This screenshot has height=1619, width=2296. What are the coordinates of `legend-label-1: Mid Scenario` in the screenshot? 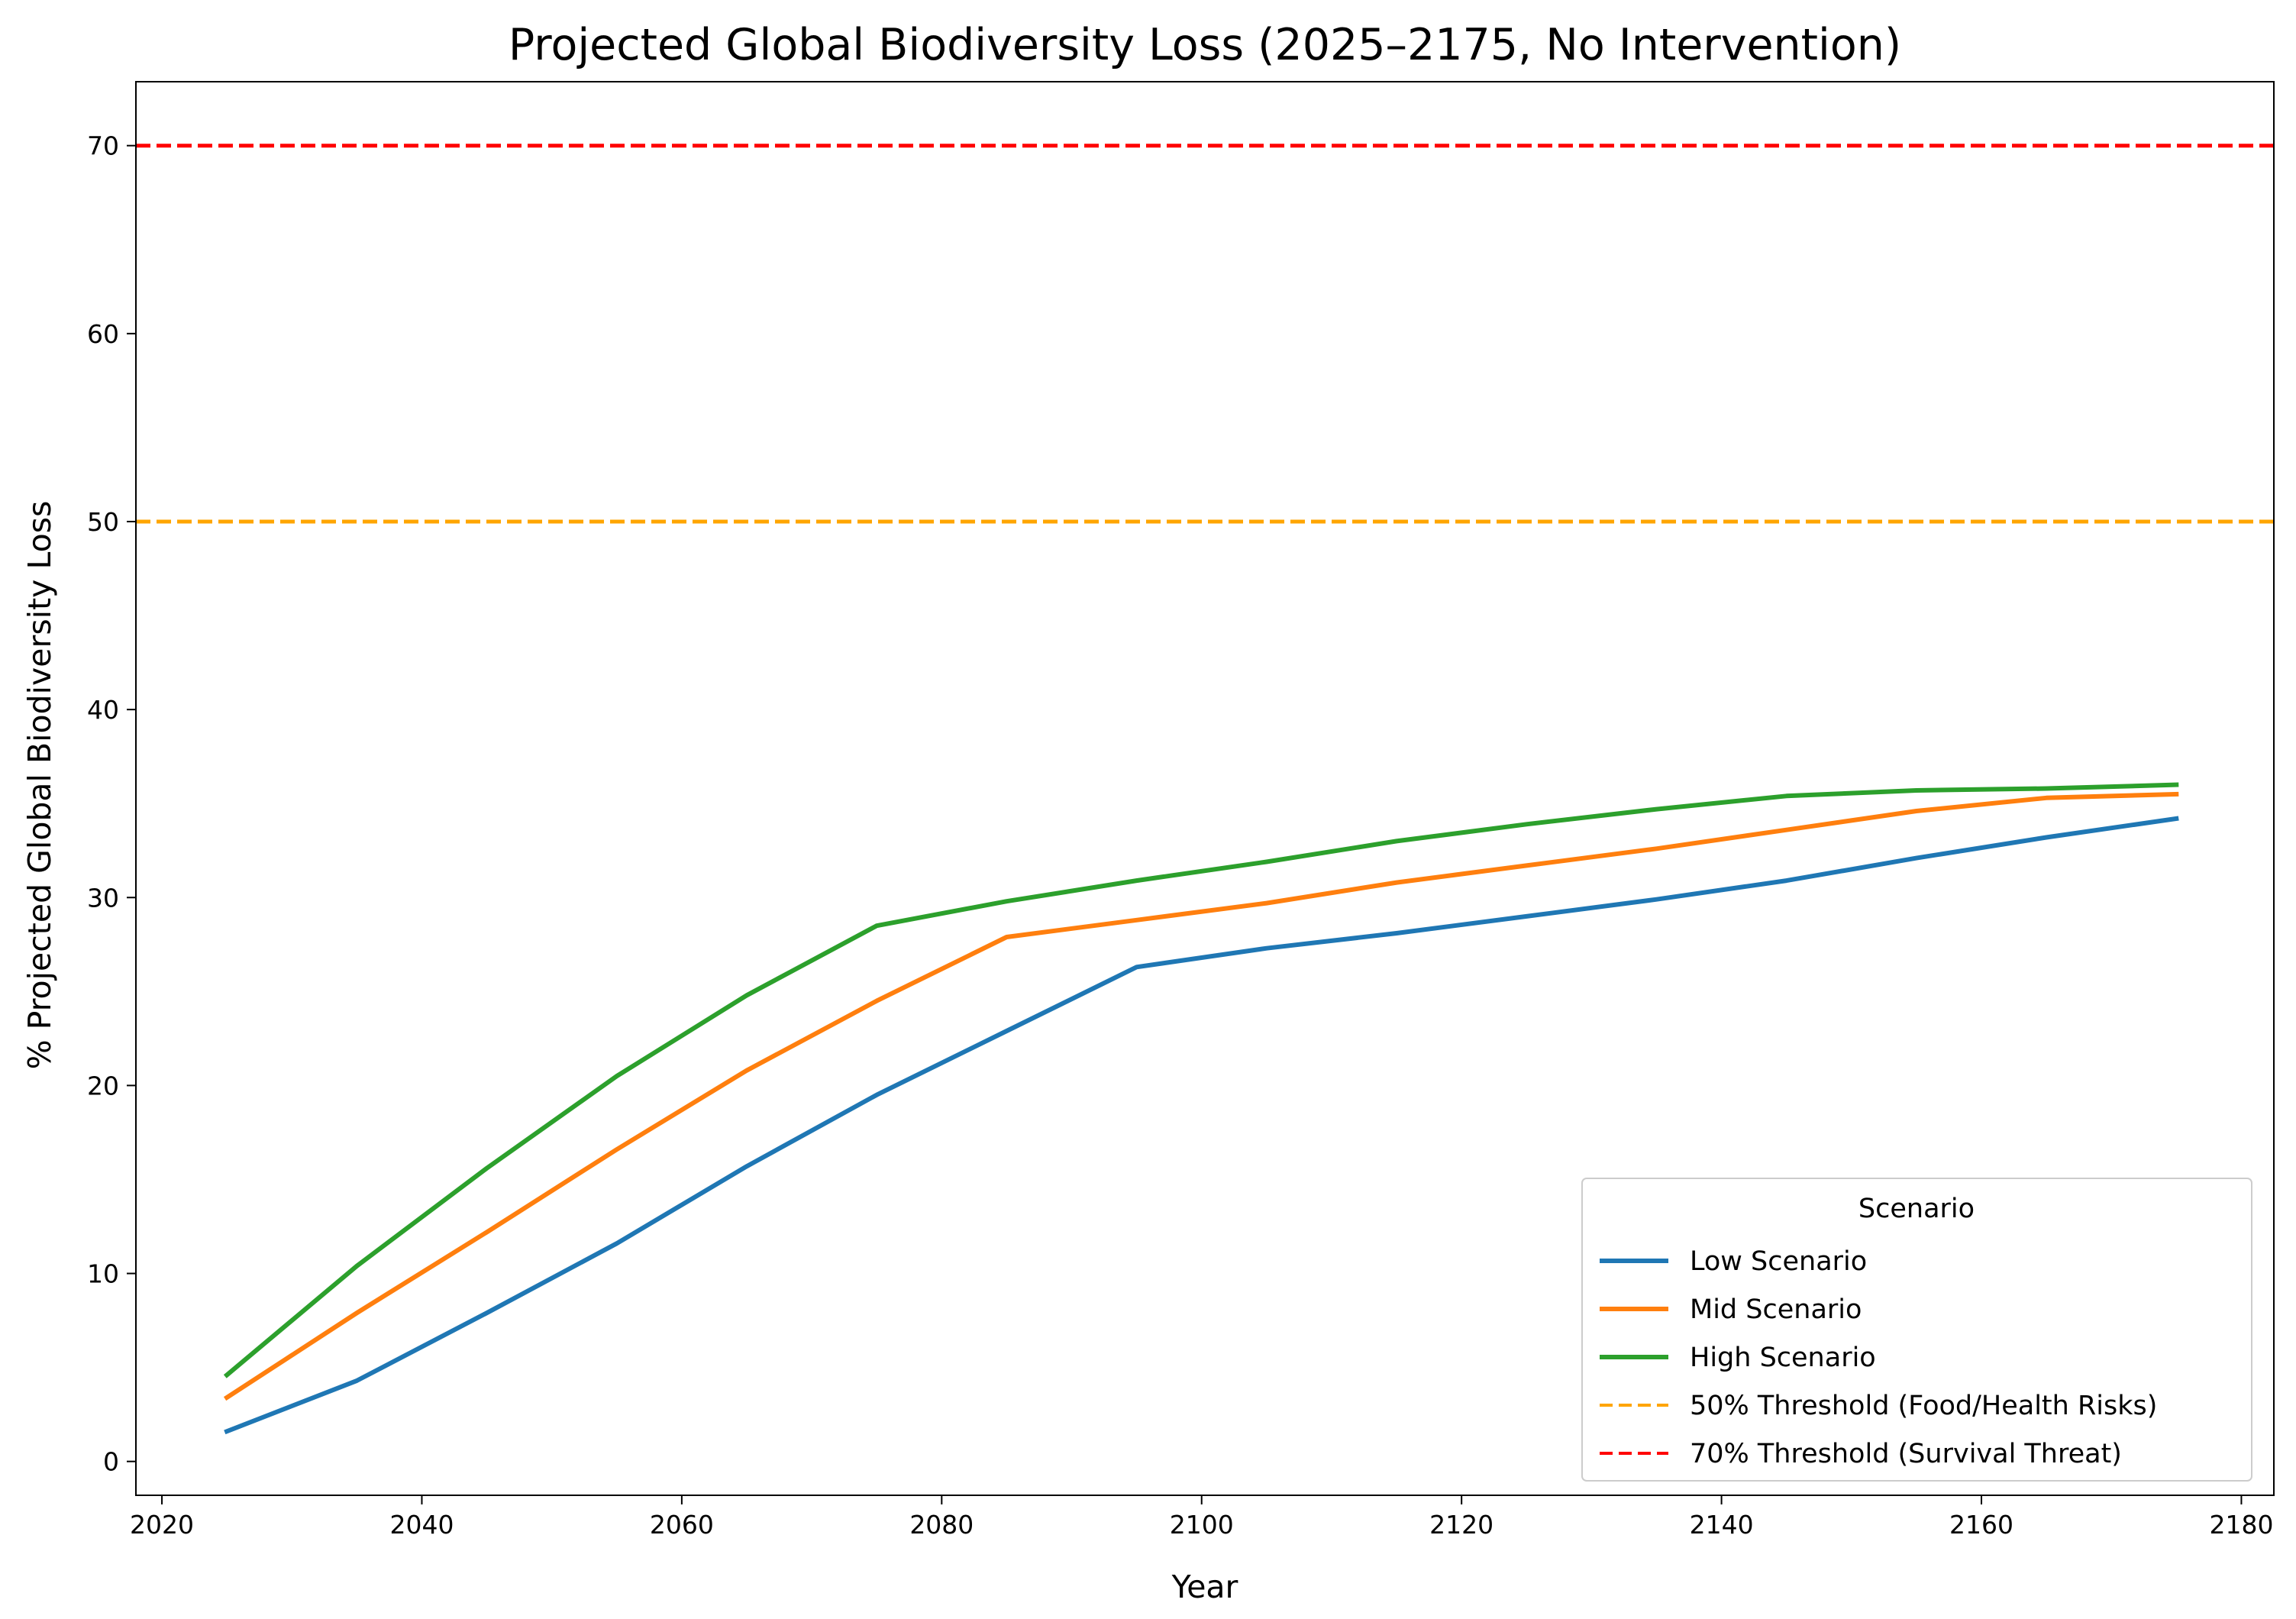 It's located at (1776, 1310).